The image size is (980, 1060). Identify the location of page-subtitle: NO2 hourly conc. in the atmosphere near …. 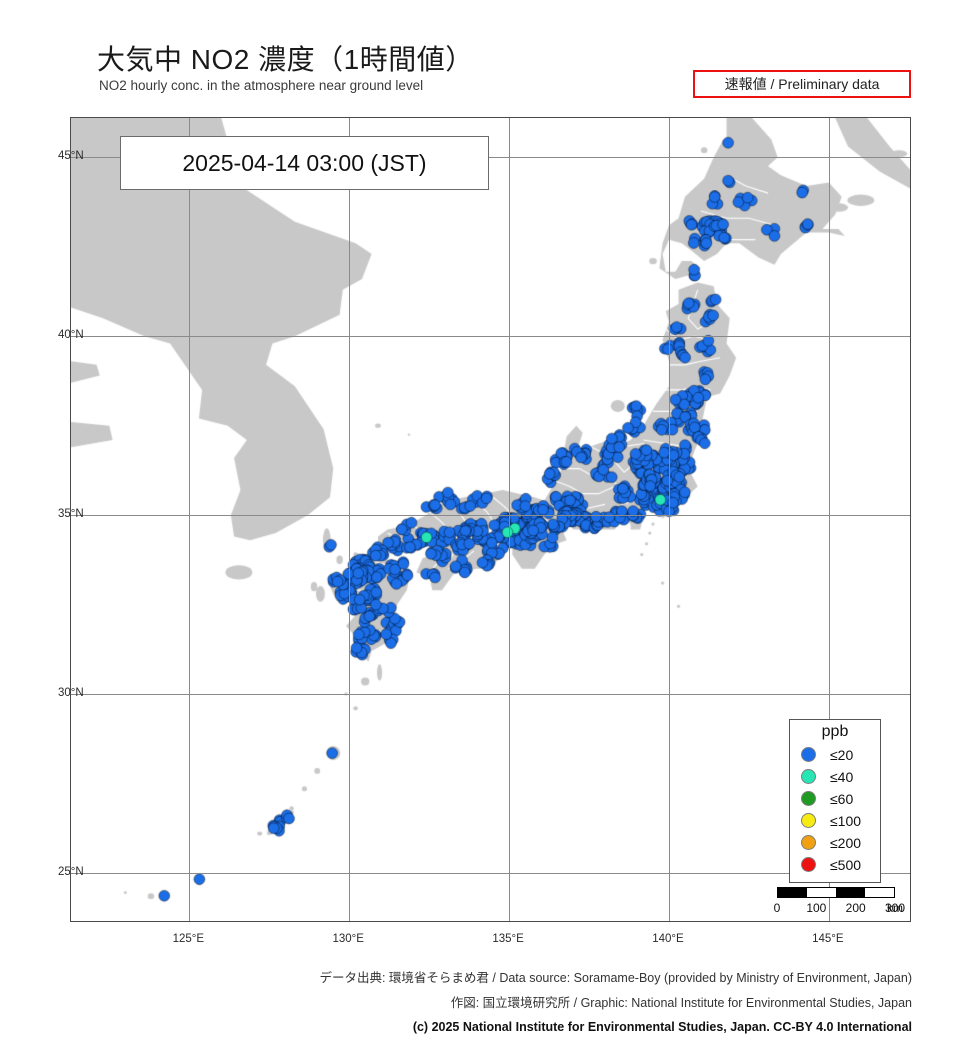
(261, 85).